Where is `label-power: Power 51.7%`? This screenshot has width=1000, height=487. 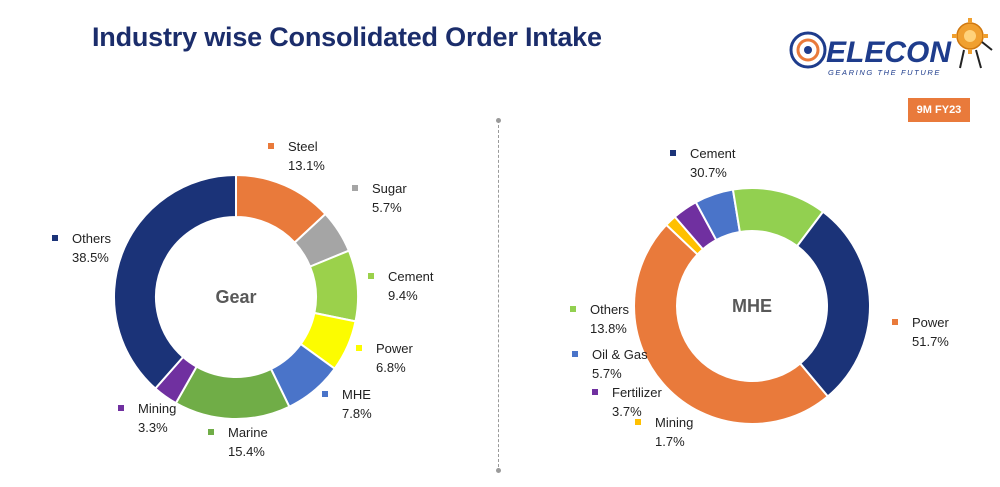
label-power: Power 51.7% is located at coordinates (921, 332).